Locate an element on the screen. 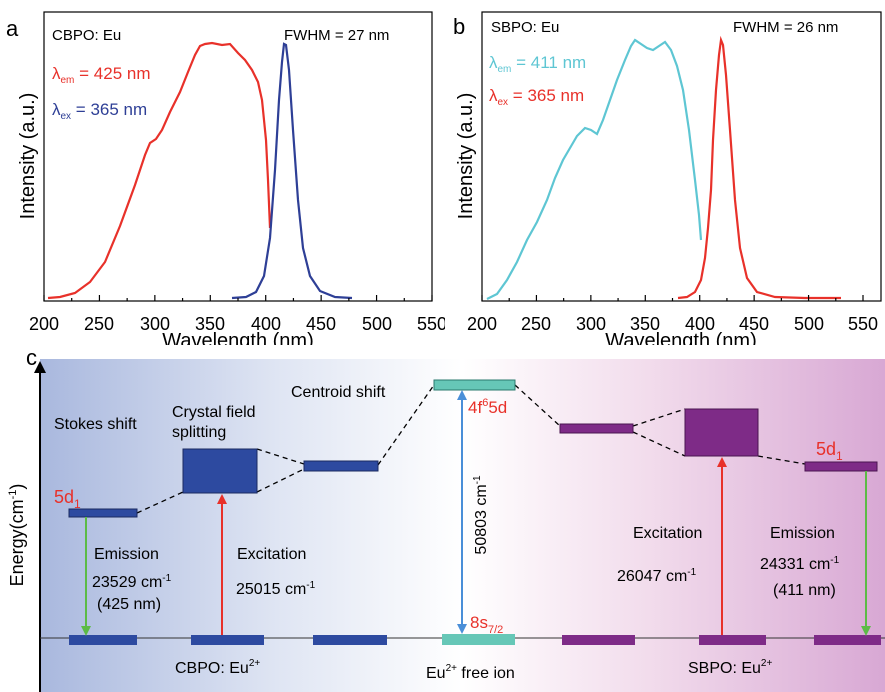  sbpo-emission-label: Emission is located at coordinates (802, 533).